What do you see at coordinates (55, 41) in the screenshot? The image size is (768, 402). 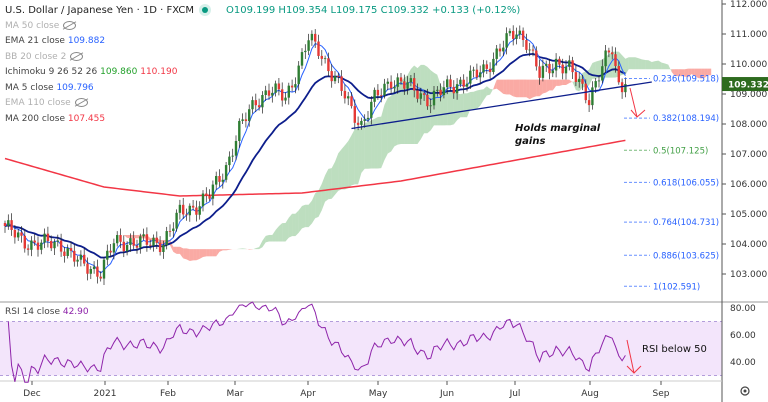 I see `legend-ema21: EMA 21 close 109.882` at bounding box center [55, 41].